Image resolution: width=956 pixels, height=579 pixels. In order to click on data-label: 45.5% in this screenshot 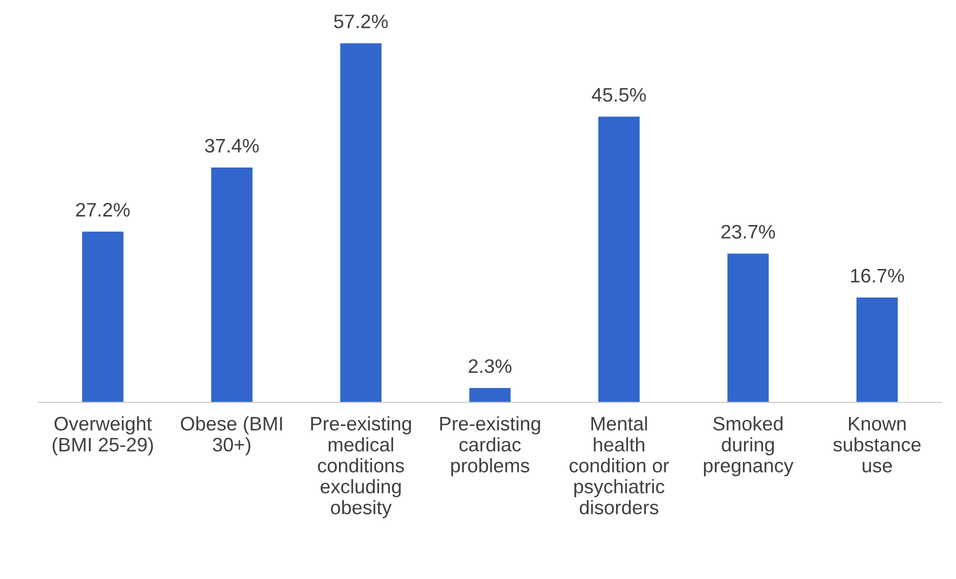, I will do `click(619, 95)`.